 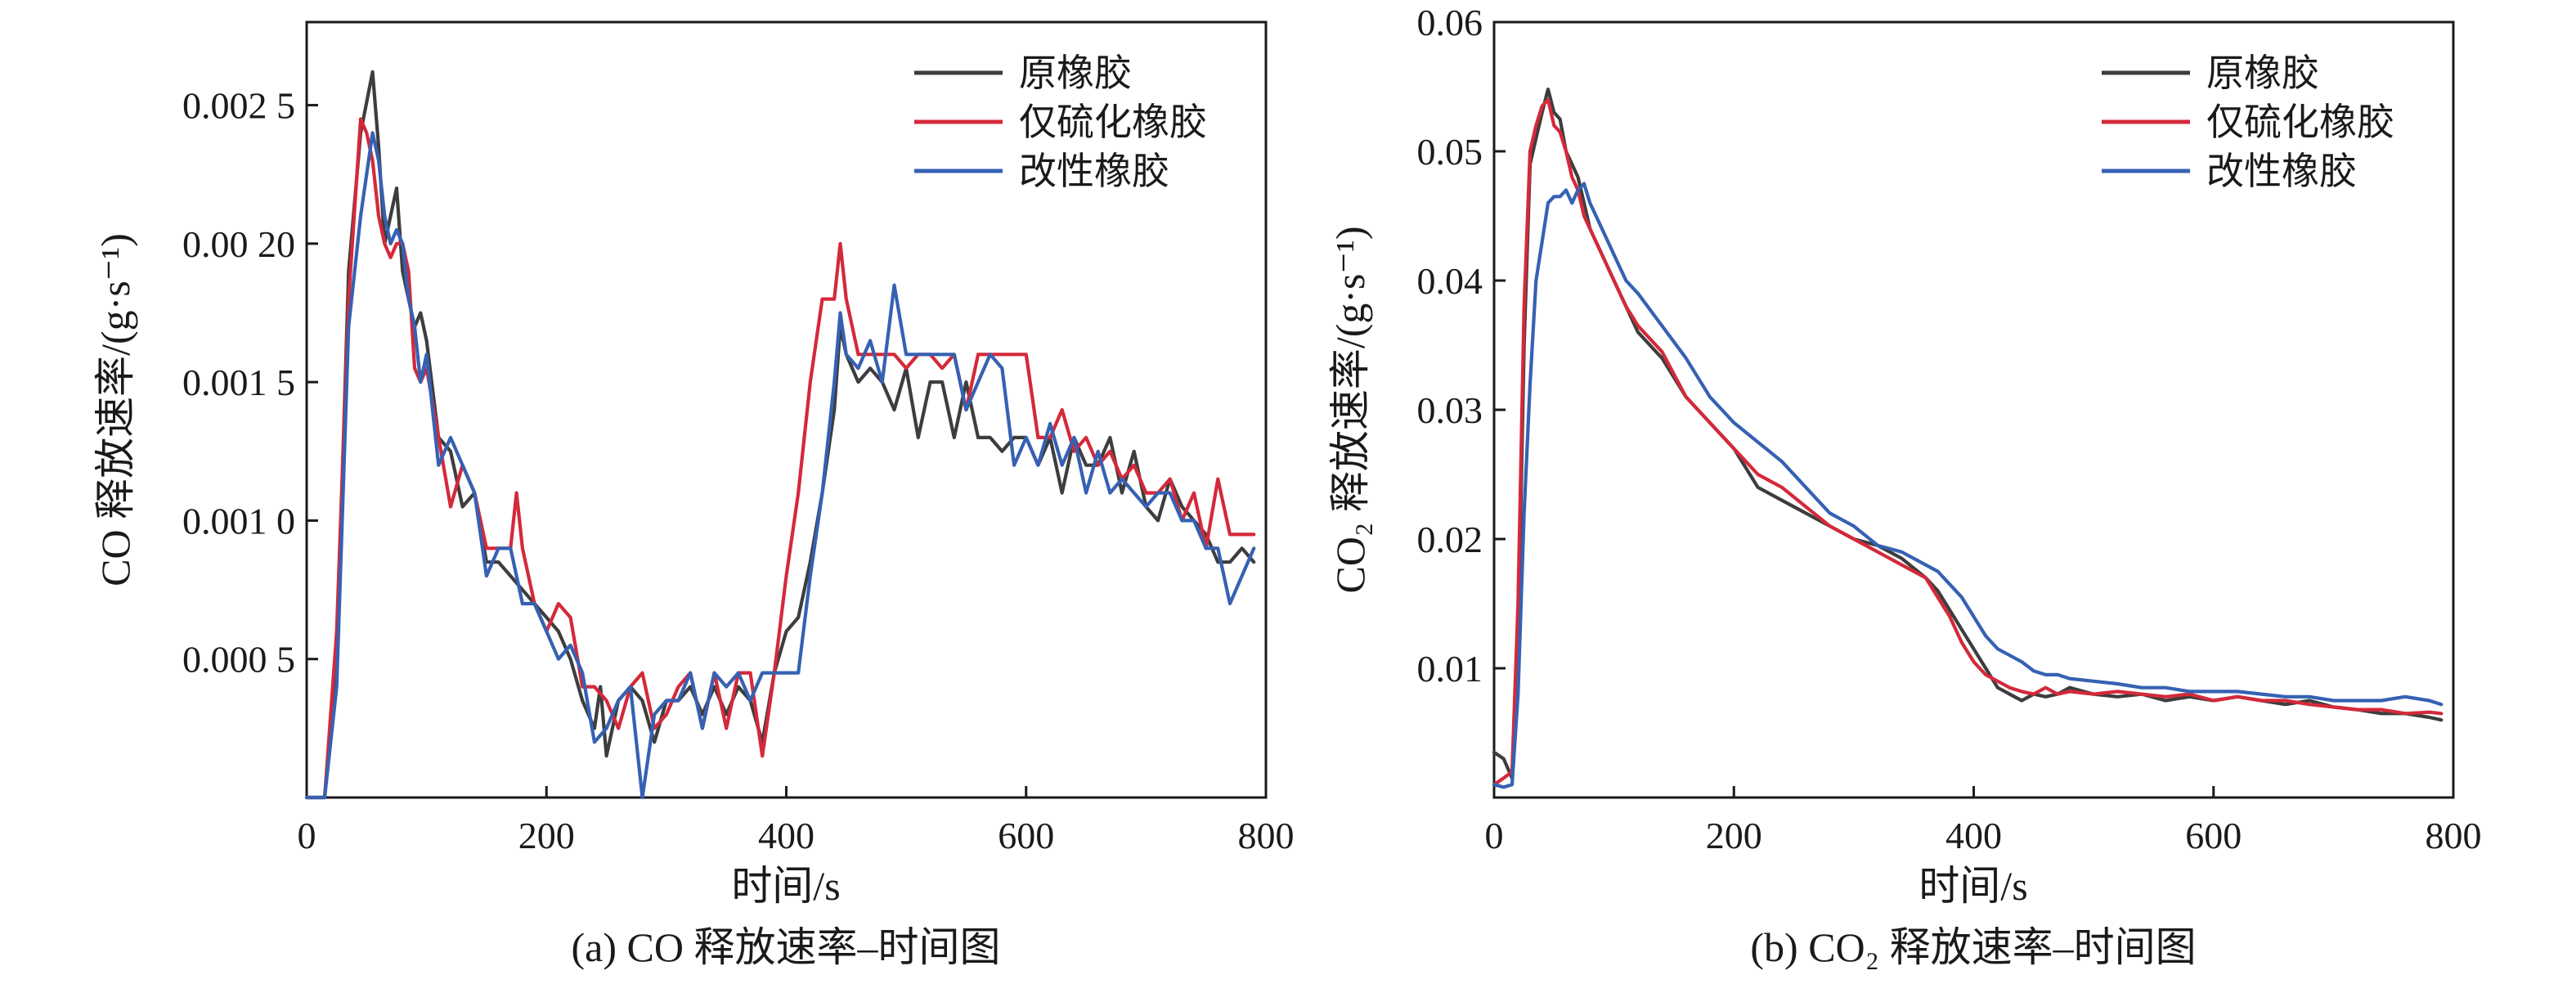 I want to click on co-x-tick-label: 0, so click(x=307, y=836).